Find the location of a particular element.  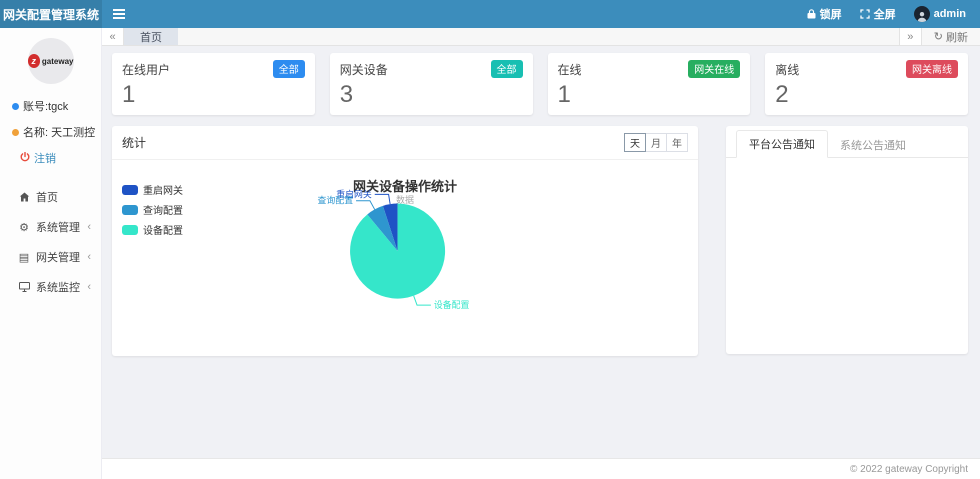

tab-strip: « 首页 » ↻ 刷新 is located at coordinates (541, 37).